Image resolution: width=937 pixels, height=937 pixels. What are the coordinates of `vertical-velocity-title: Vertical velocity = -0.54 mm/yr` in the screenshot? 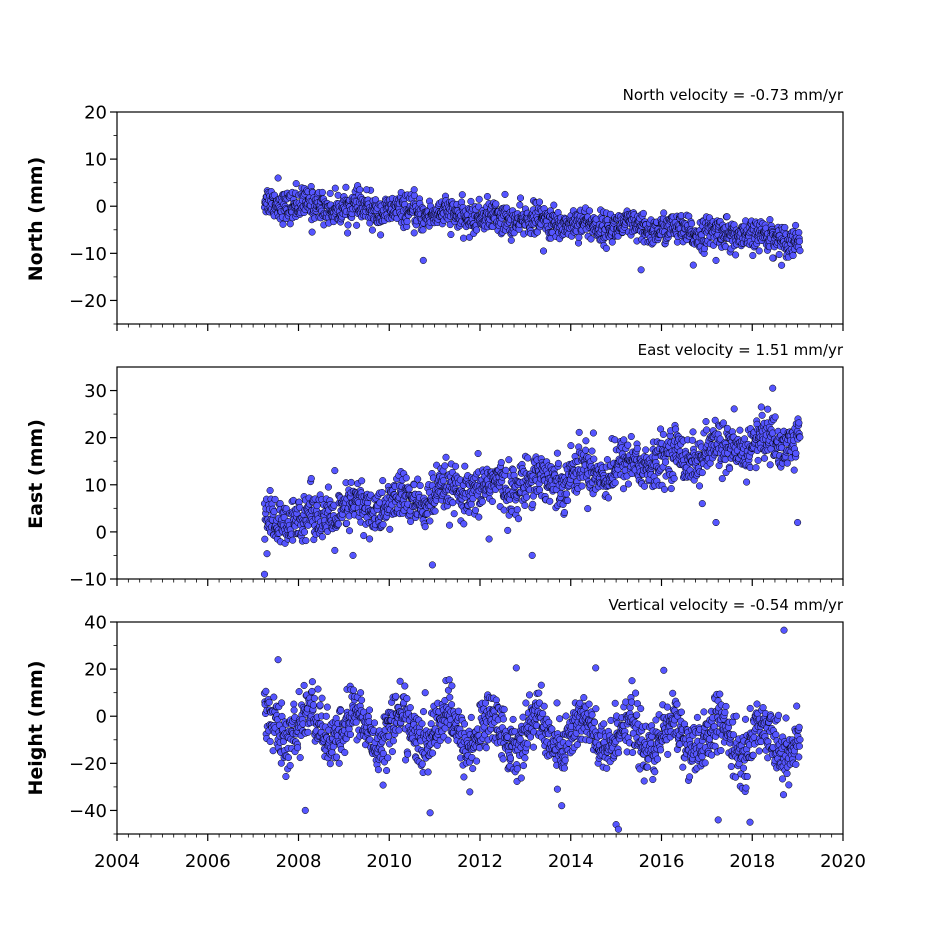 It's located at (725, 605).